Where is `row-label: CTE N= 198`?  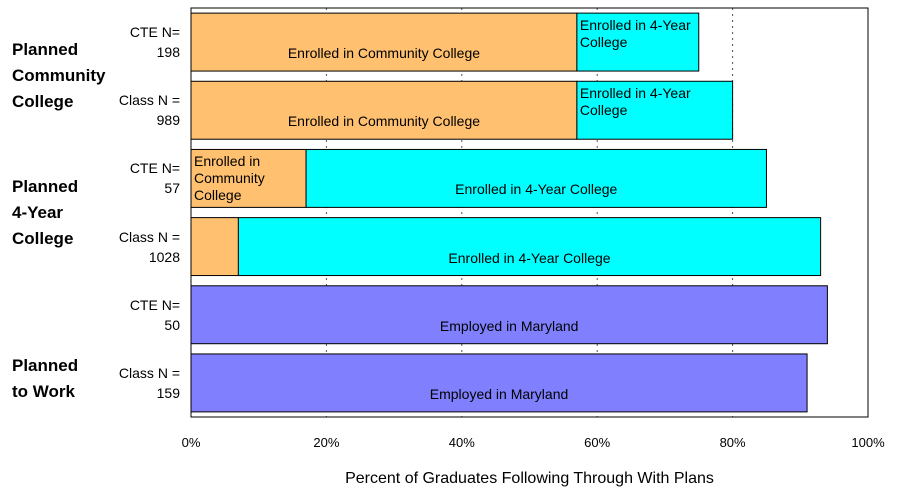
row-label: CTE N= 198 is located at coordinates (154, 42).